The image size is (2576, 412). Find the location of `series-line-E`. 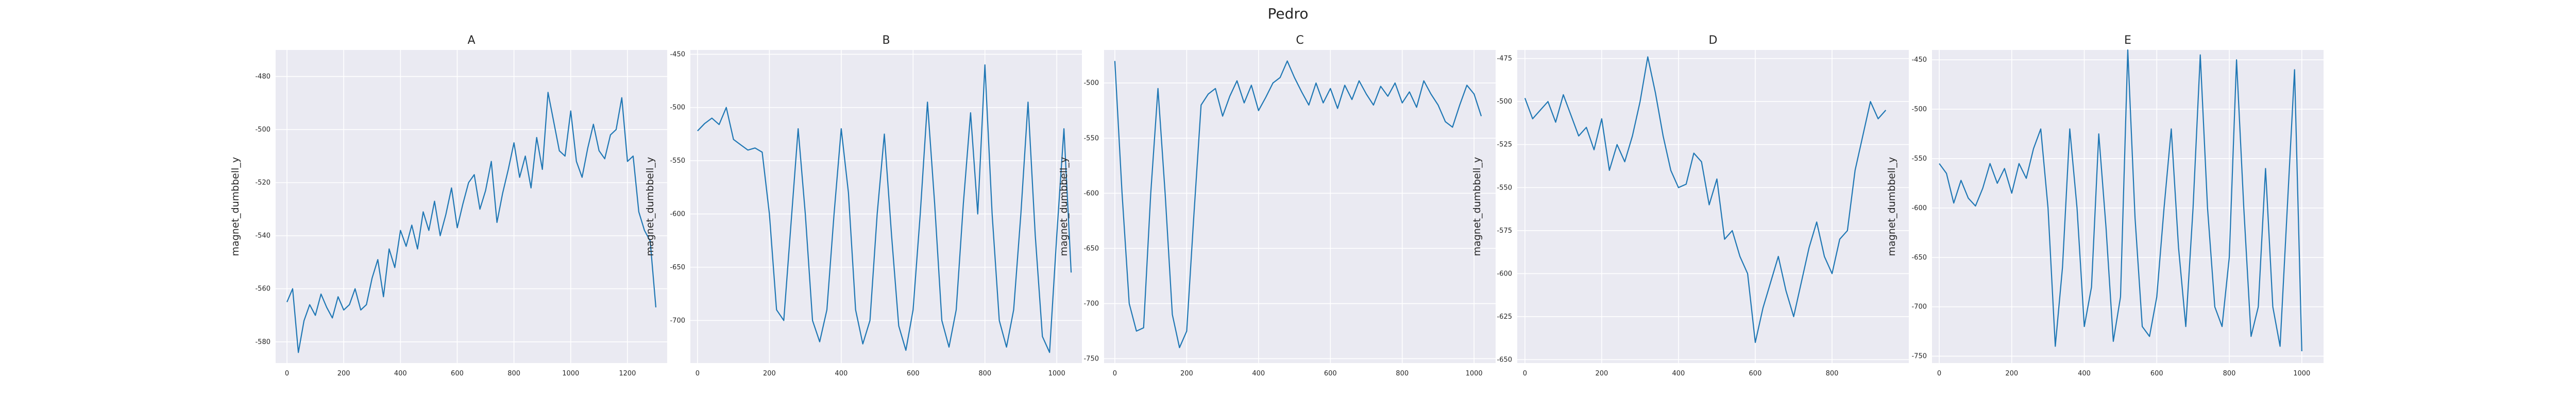

series-line-E is located at coordinates (2120, 201).